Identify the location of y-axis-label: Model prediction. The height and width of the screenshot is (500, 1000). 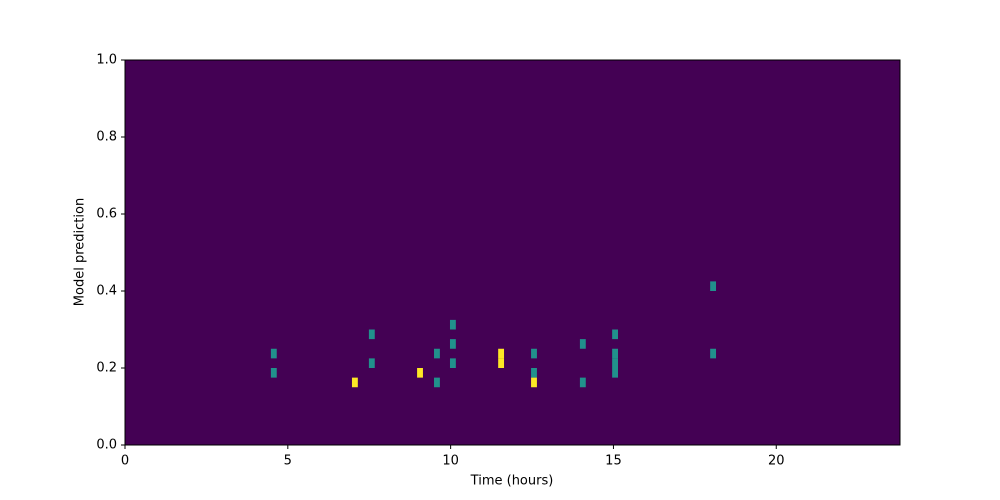
(80, 252).